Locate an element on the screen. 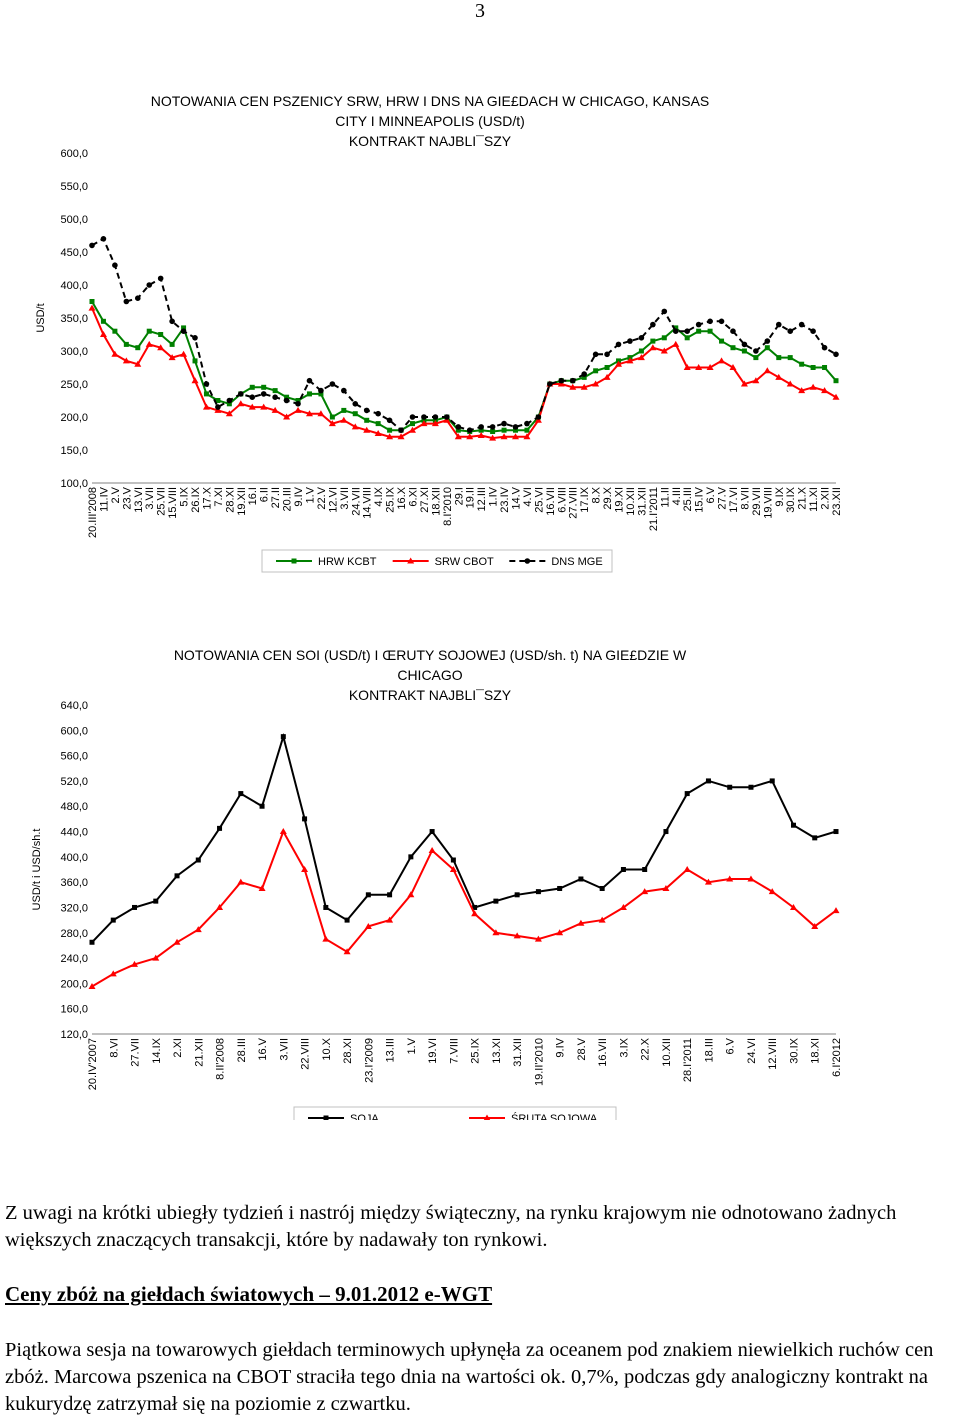 This screenshot has height=1421, width=960. page-number: 3 is located at coordinates (480, 11).